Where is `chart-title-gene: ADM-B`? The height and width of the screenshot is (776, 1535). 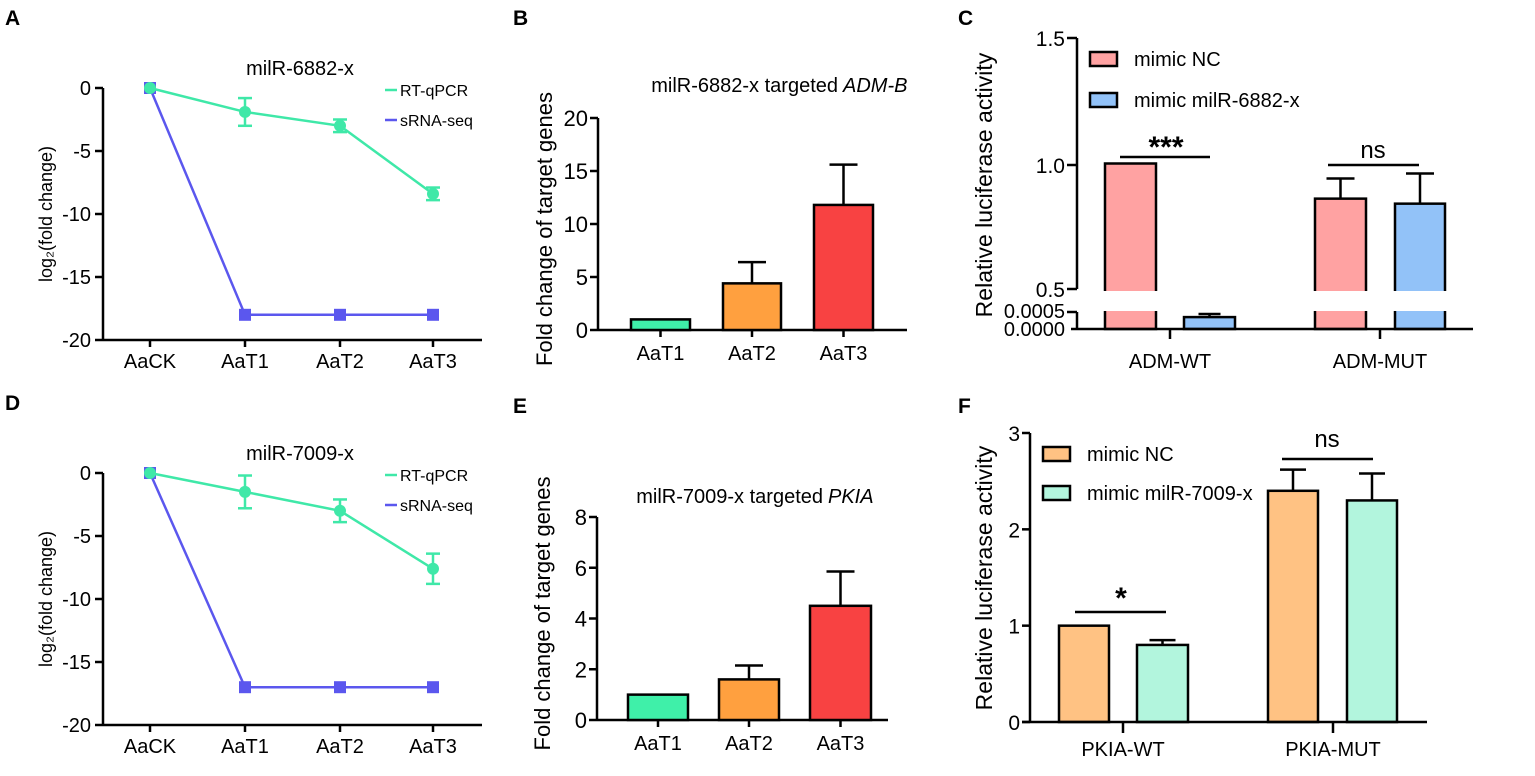 chart-title-gene: ADM-B is located at coordinates (874, 86).